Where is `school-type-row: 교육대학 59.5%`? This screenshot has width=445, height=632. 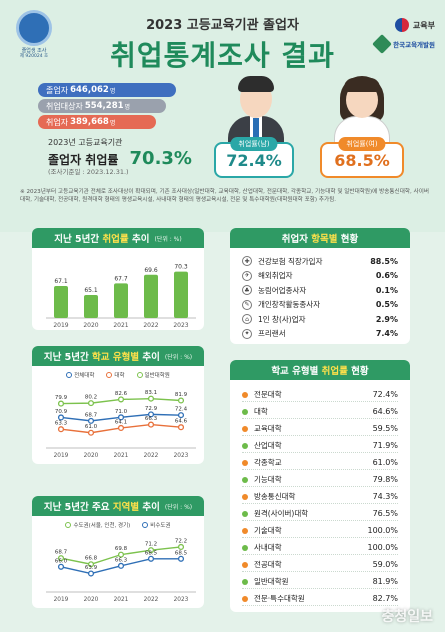 school-type-row: 교육대학 59.5% is located at coordinates (320, 429).